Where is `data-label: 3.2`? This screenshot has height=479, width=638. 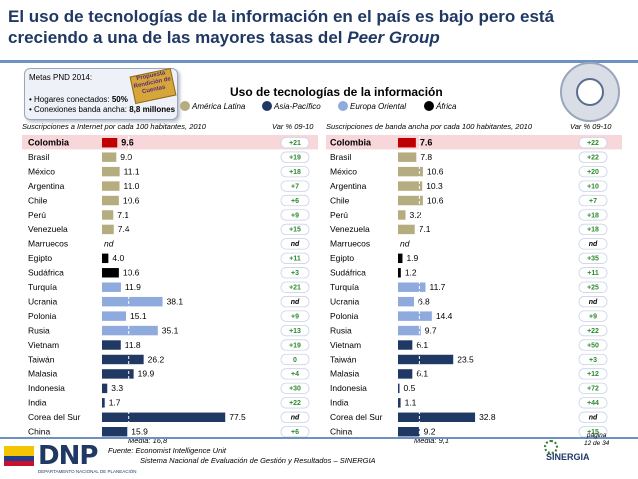
data-label: 3.2 is located at coordinates (416, 215).